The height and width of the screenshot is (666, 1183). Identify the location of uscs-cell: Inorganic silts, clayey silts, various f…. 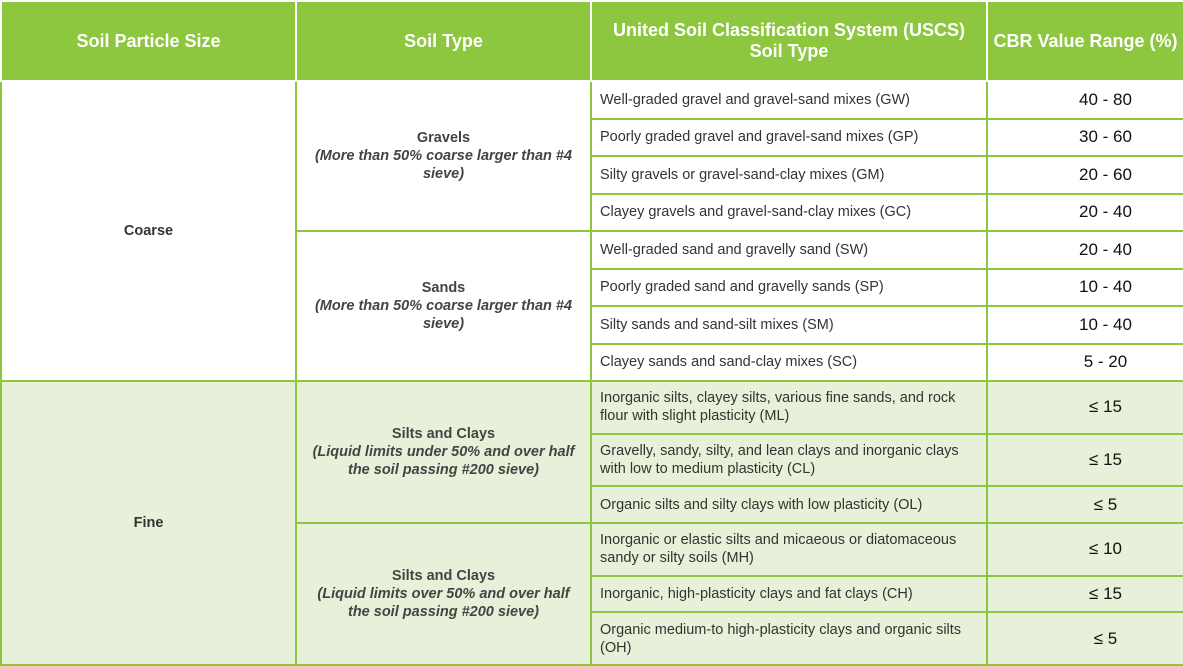
(789, 407).